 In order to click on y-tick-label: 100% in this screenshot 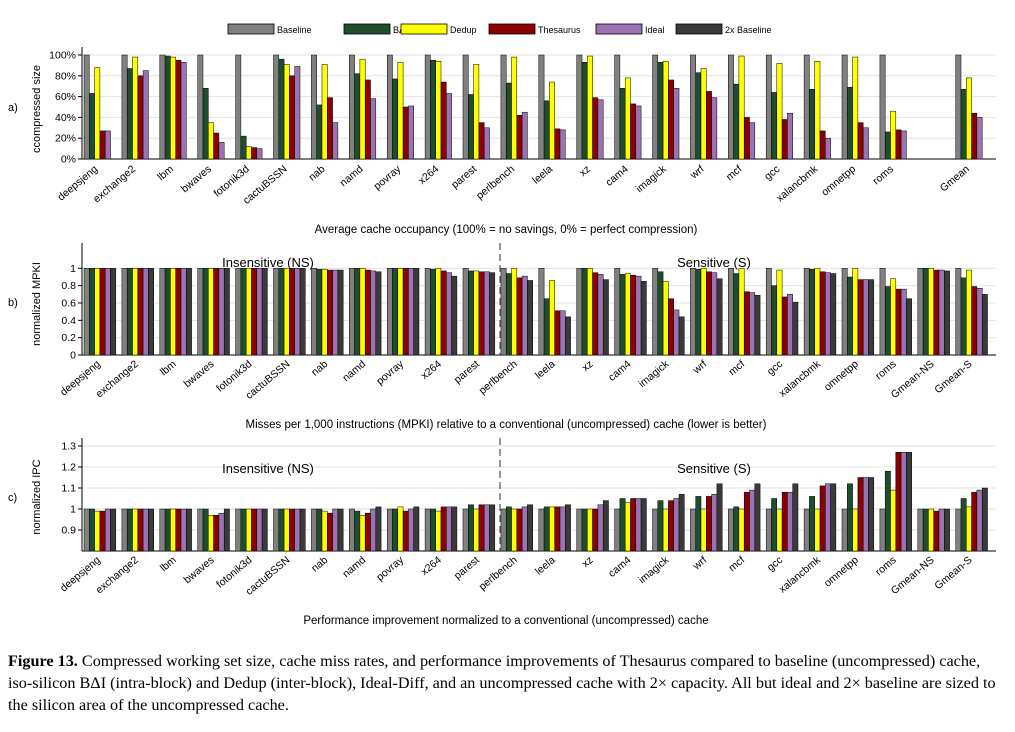, I will do `click(62, 56)`.